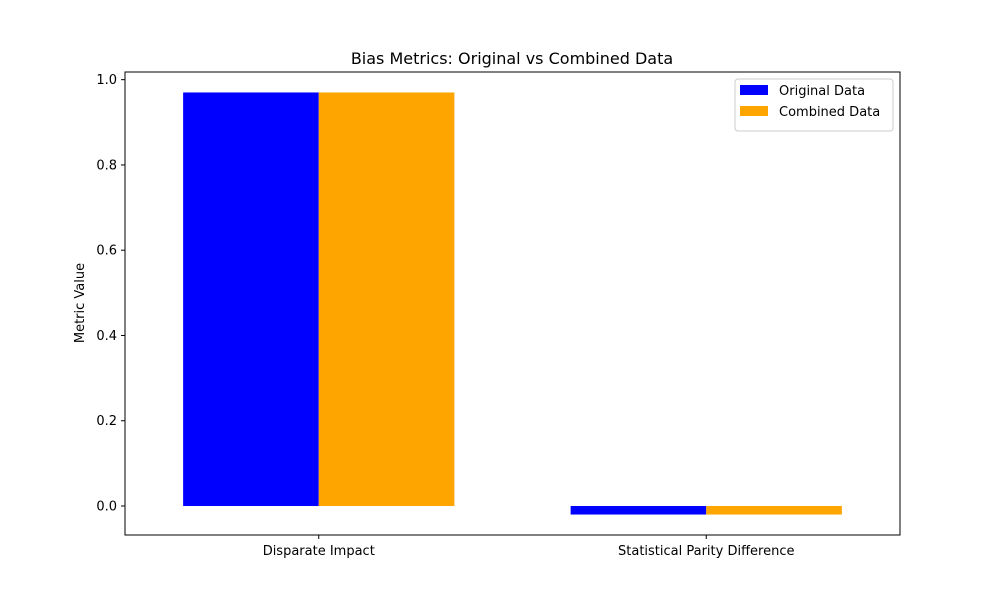 This screenshot has height=600, width=1000. I want to click on legend-label: Combined Data, so click(829, 112).